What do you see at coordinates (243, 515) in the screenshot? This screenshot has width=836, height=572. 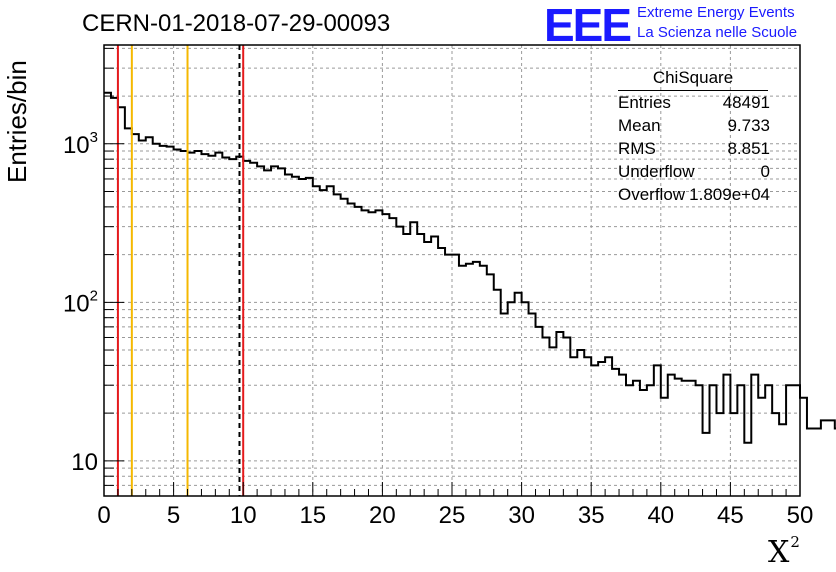 I see `x-tick-label: 10` at bounding box center [243, 515].